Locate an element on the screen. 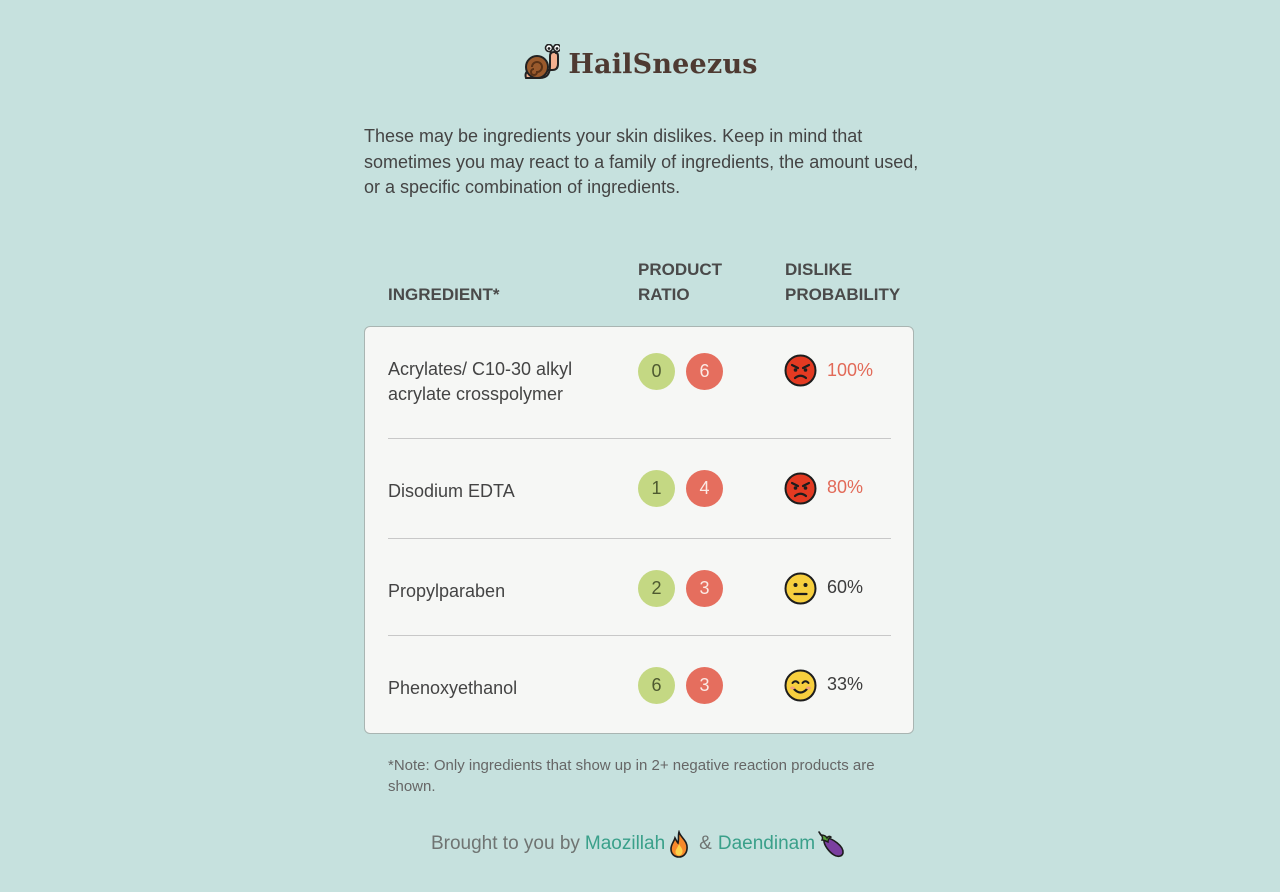 The width and height of the screenshot is (1280, 892). app-header: HailSneezus is located at coordinates (640, 64).